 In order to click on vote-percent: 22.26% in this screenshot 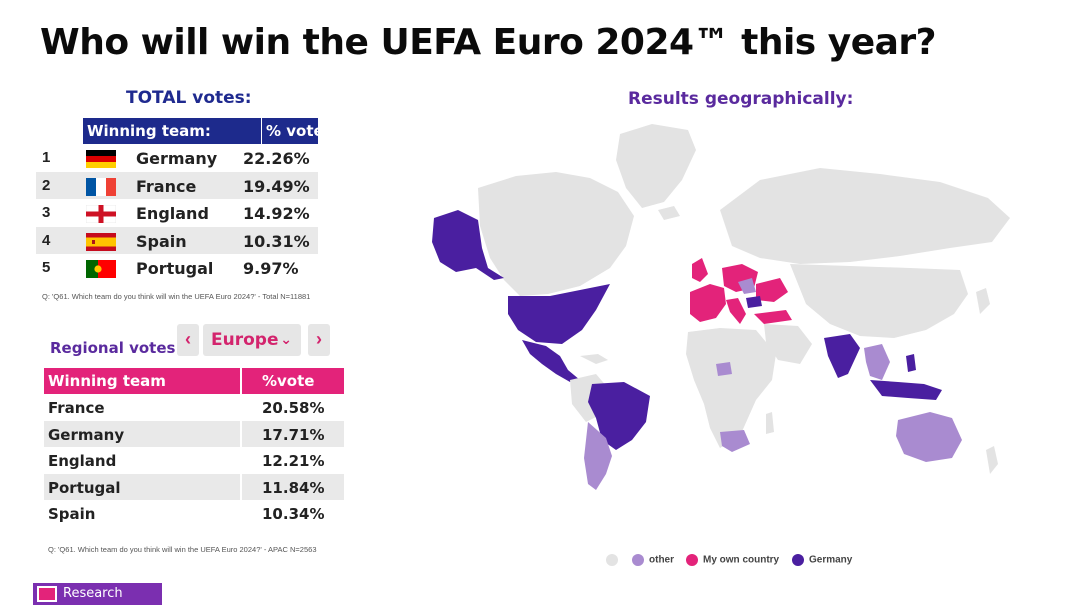, I will do `click(276, 158)`.